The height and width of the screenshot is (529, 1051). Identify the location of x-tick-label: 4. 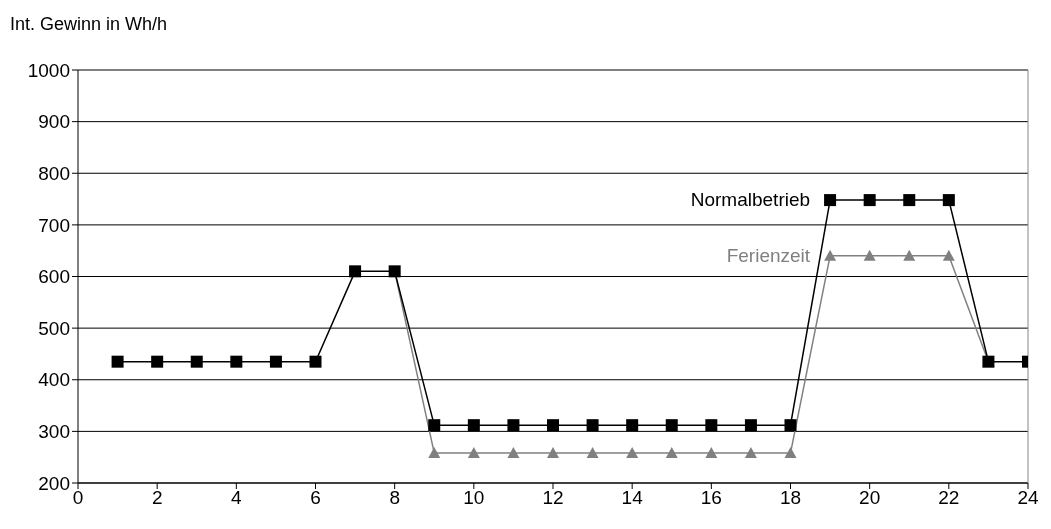
(237, 498).